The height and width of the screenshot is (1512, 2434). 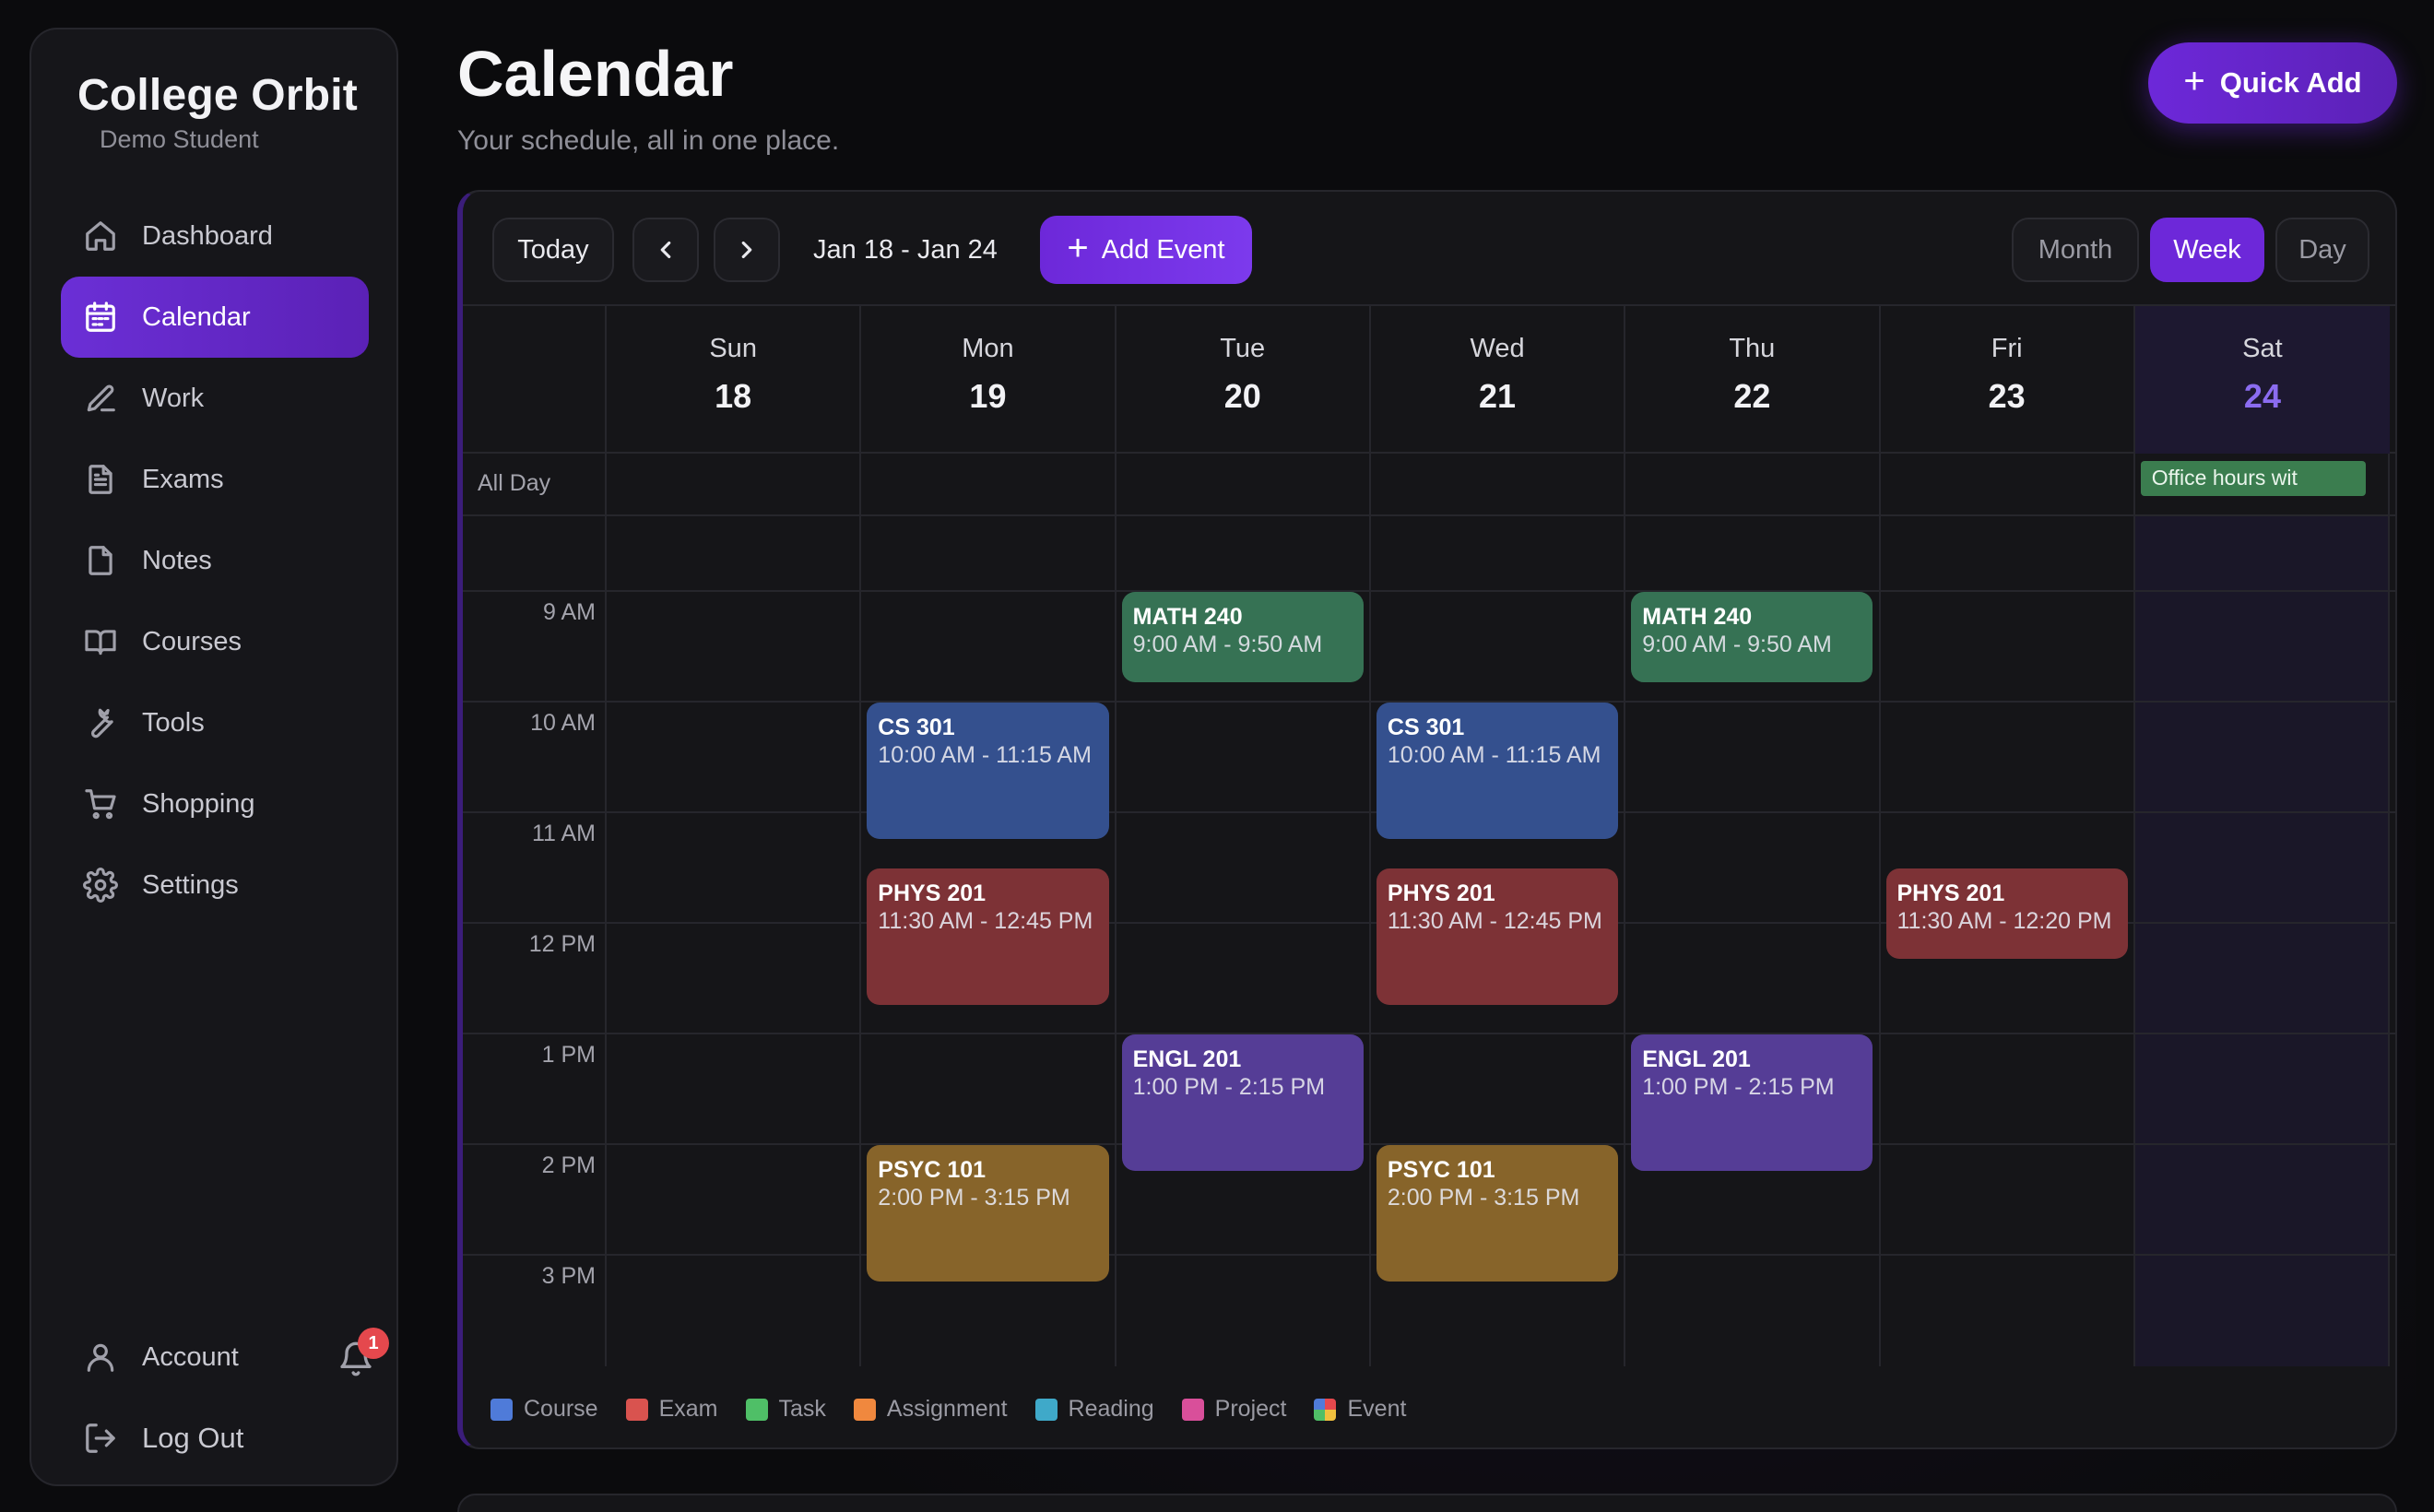 What do you see at coordinates (2322, 250) in the screenshot?
I see `view-day-button: Day` at bounding box center [2322, 250].